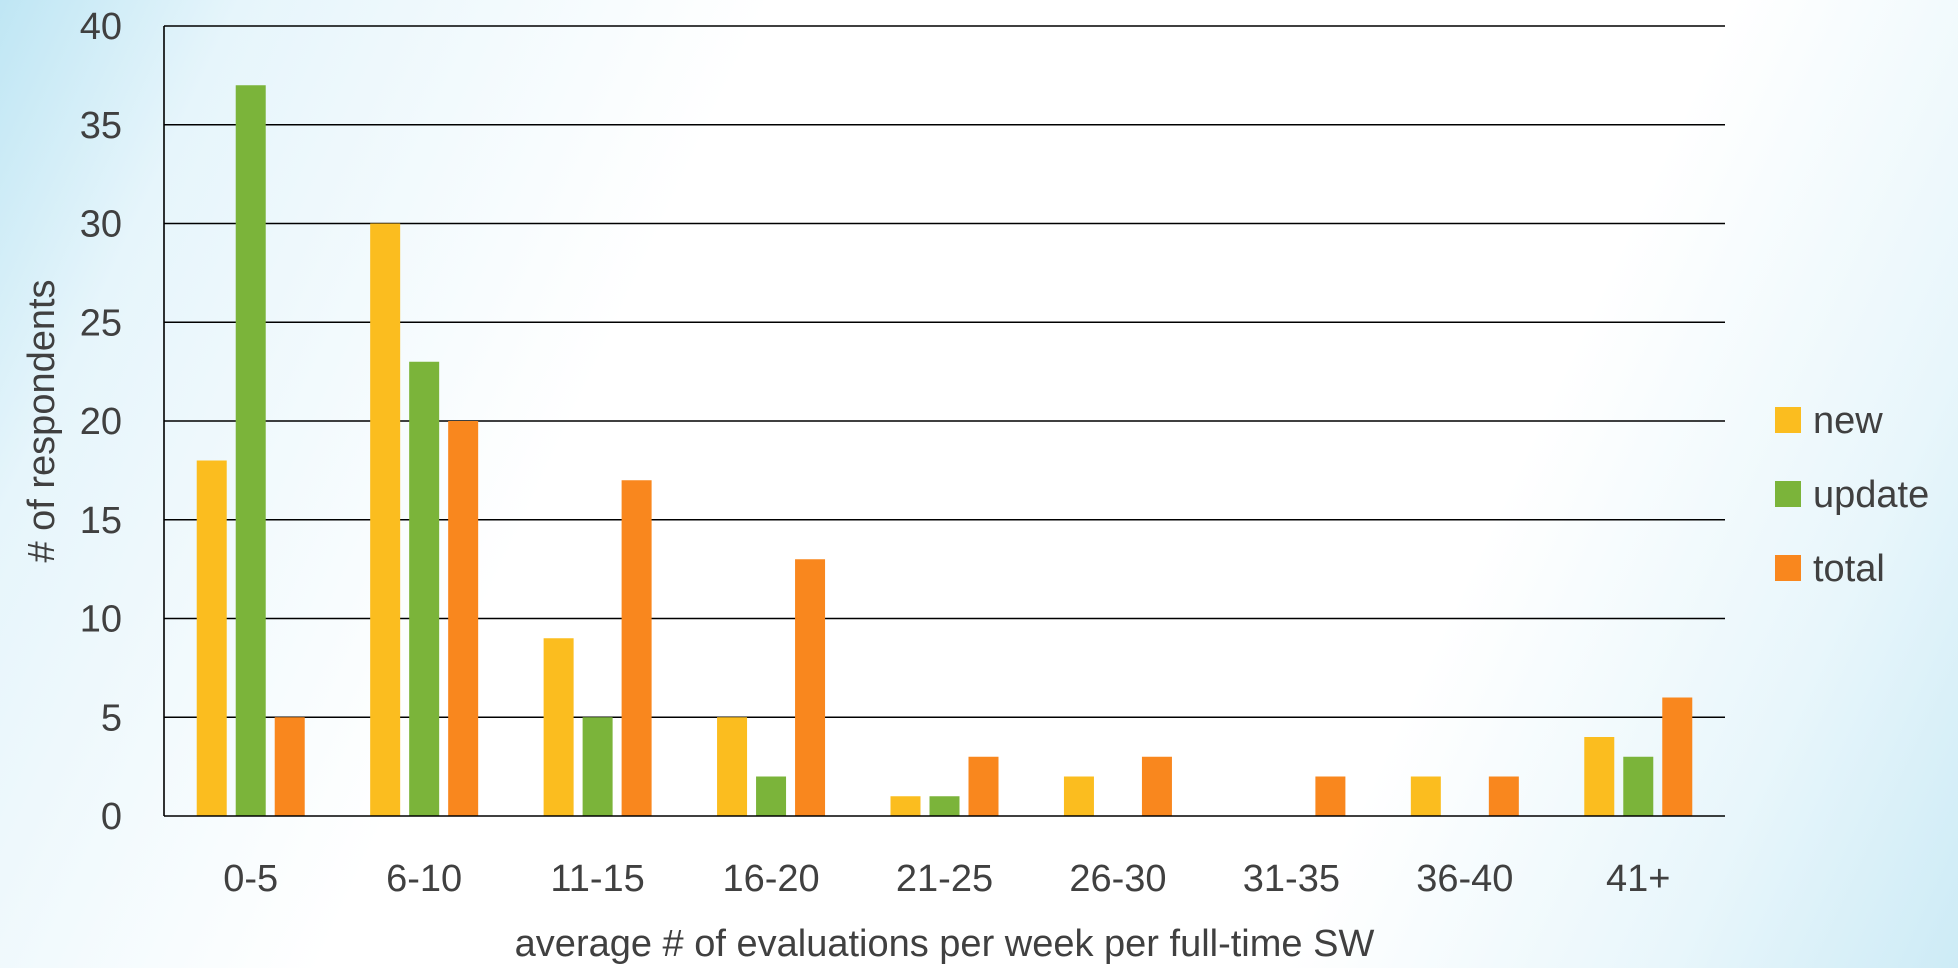  I want to click on legend-label-new: new, so click(1848, 421).